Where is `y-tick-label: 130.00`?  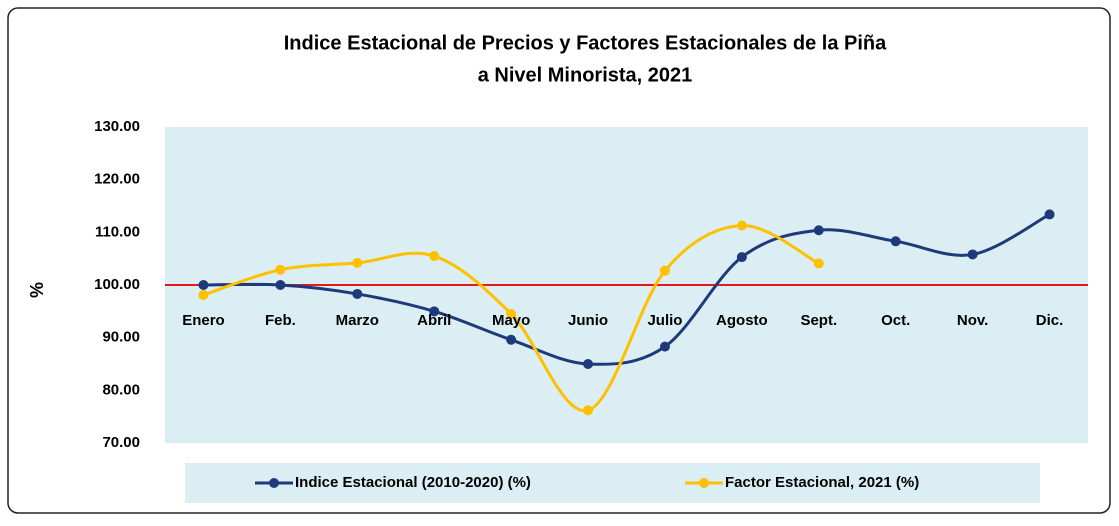
y-tick-label: 130.00 is located at coordinates (117, 126).